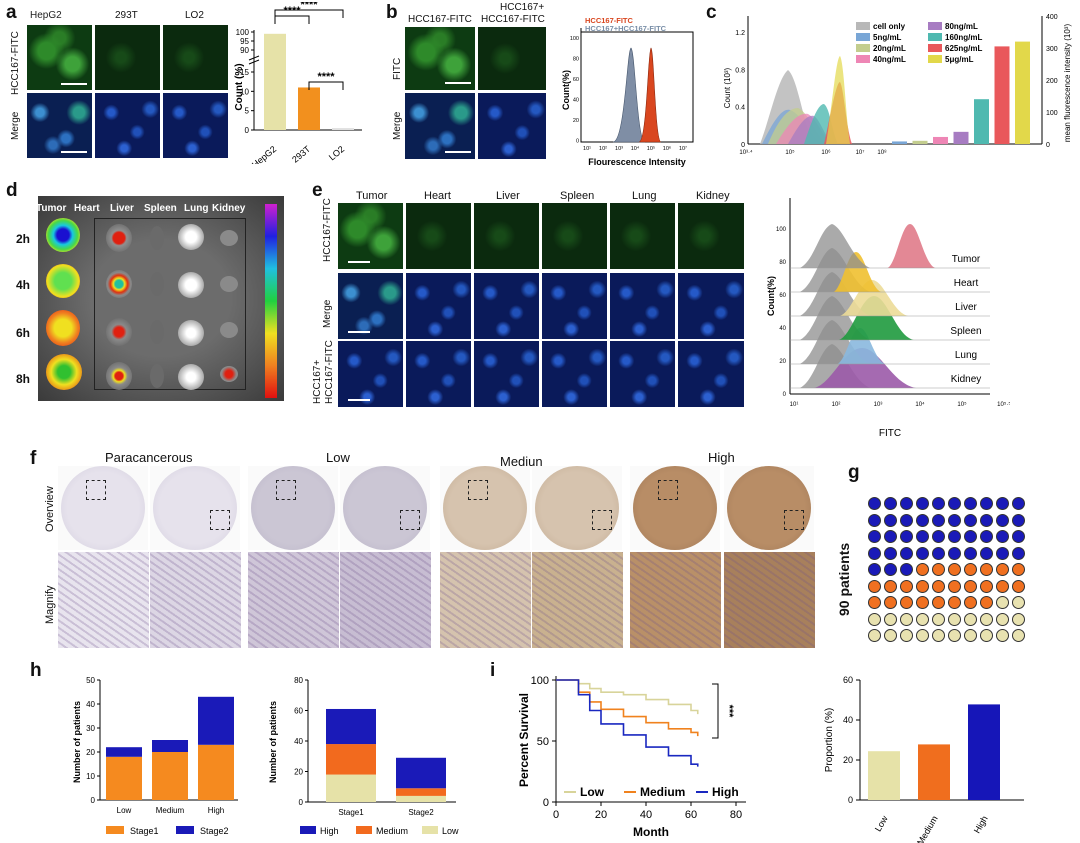 This screenshot has width=1080, height=843. I want to click on ivis-time-2h: 2h, so click(23, 239).